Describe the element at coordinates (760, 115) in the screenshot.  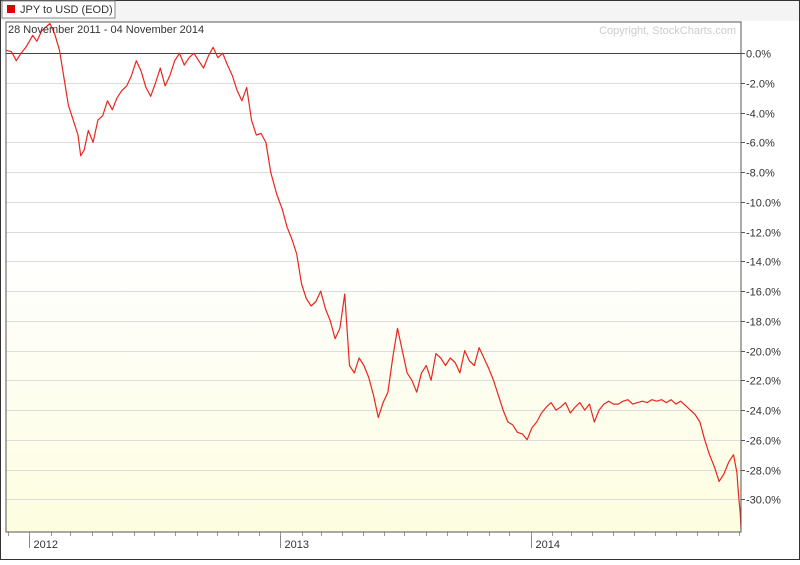
I see `y-tick-label: -4.0%` at that location.